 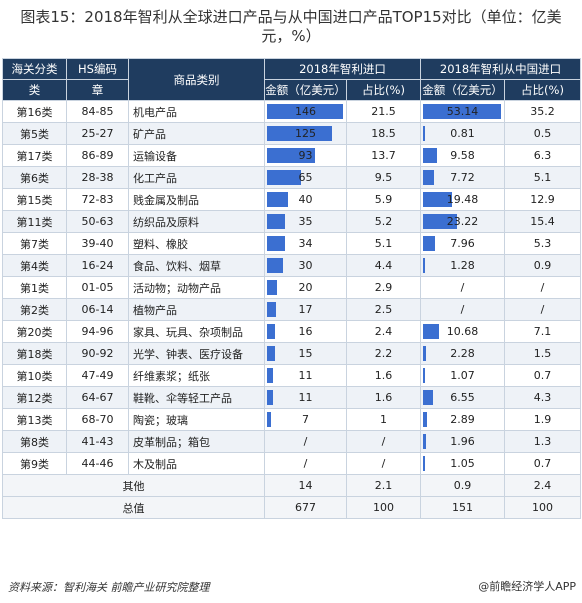 I want to click on global-amount-cell-value: 125, so click(x=305, y=133).